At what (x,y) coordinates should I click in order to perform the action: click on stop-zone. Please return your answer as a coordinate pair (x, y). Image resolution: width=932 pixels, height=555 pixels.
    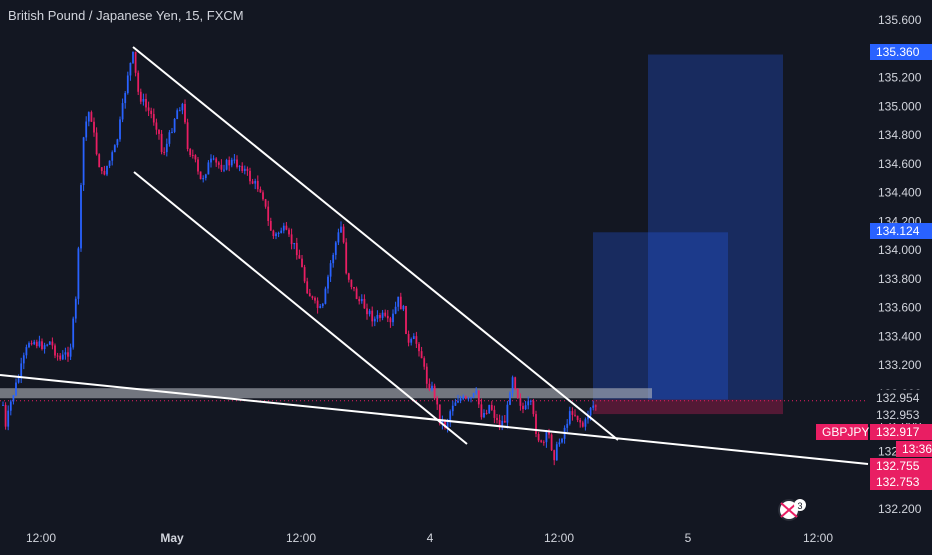
    Looking at the image, I should click on (688, 407).